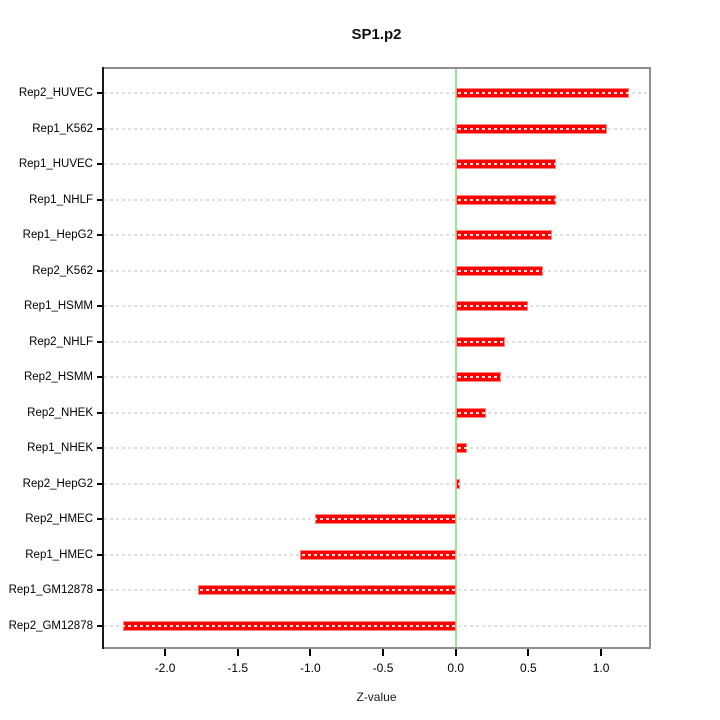 The image size is (720, 720). What do you see at coordinates (310, 668) in the screenshot?
I see `x-tick-label: -1.0` at bounding box center [310, 668].